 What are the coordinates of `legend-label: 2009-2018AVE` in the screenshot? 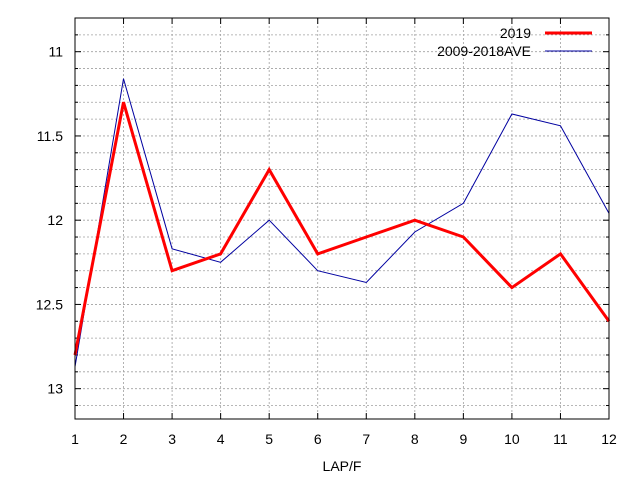 It's located at (484, 51).